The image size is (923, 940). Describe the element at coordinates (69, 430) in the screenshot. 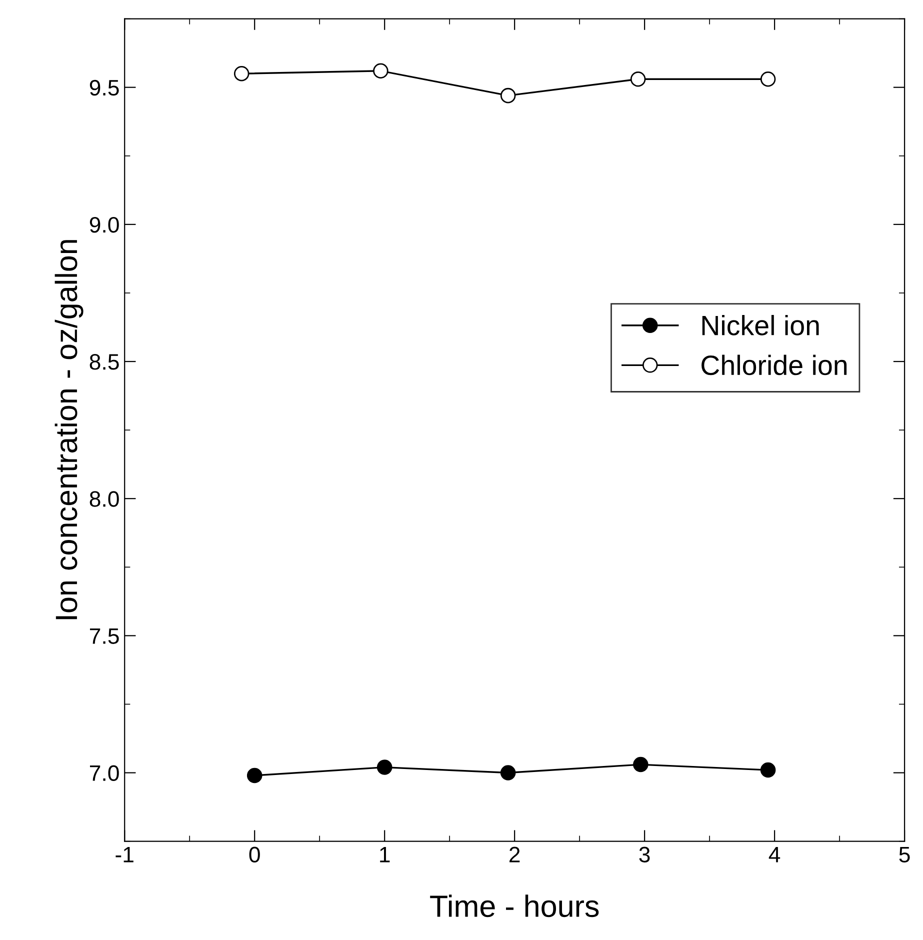

I see `y-axis-title: Ion concentration - oz/gallon` at that location.